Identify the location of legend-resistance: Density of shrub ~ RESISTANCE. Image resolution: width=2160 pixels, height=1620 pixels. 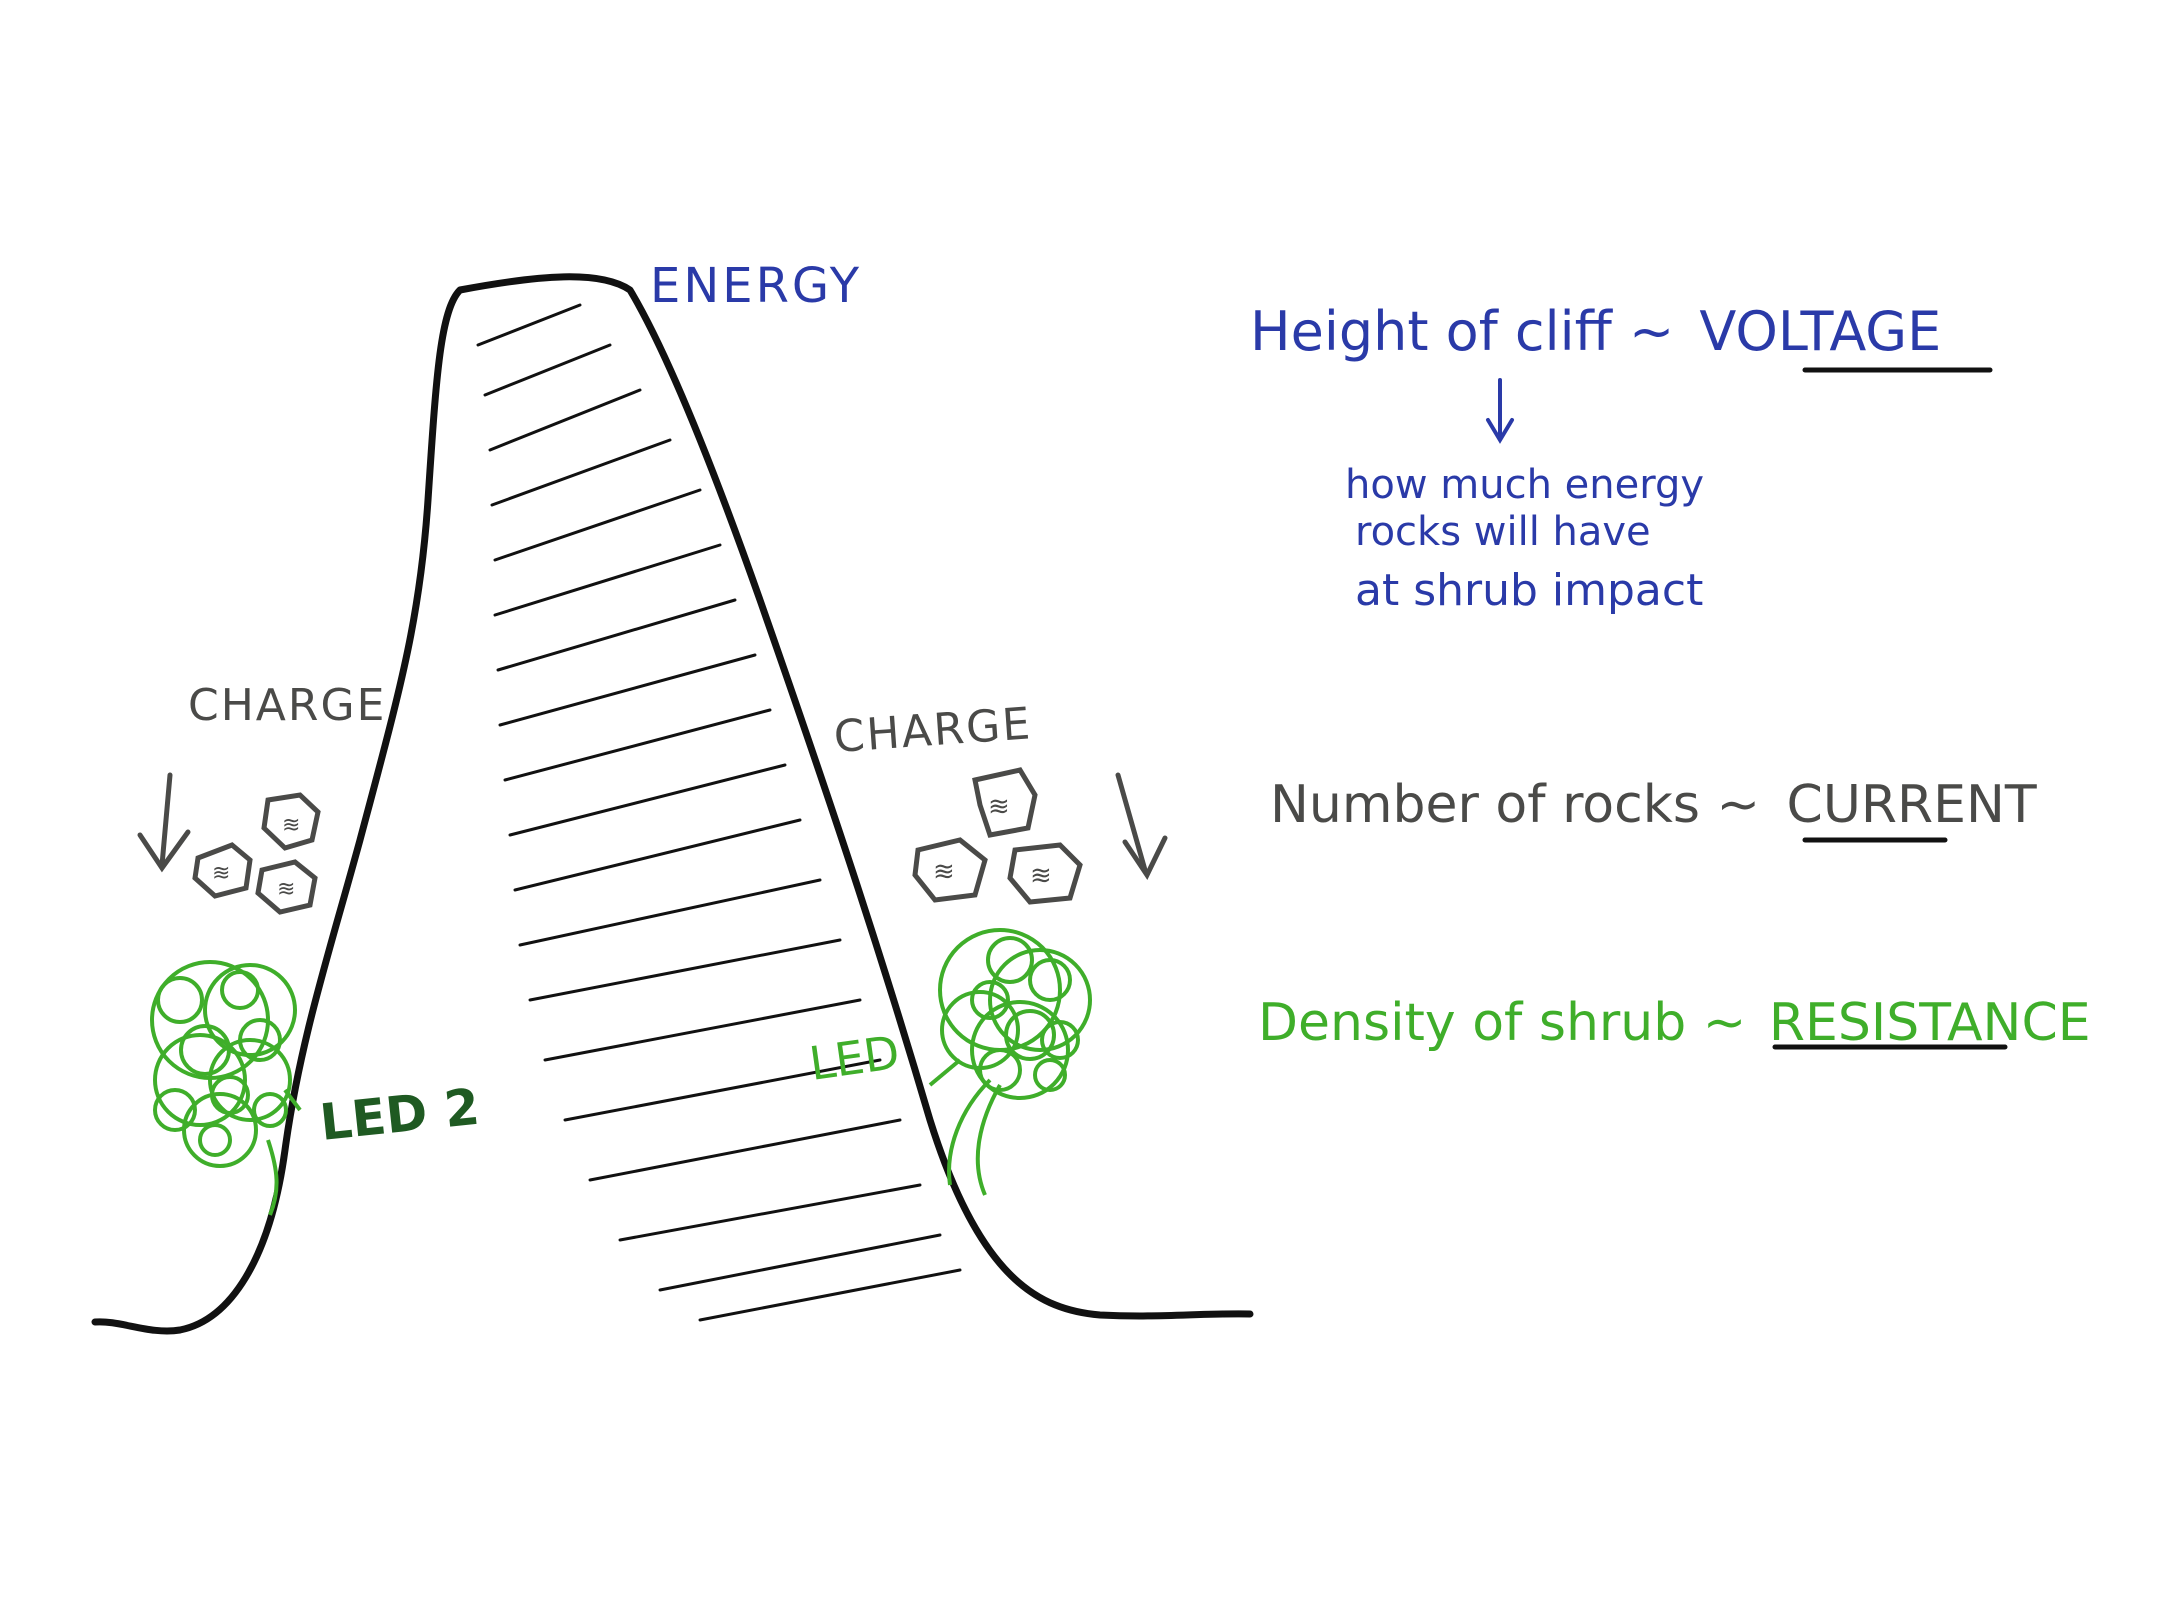
(1674, 1023).